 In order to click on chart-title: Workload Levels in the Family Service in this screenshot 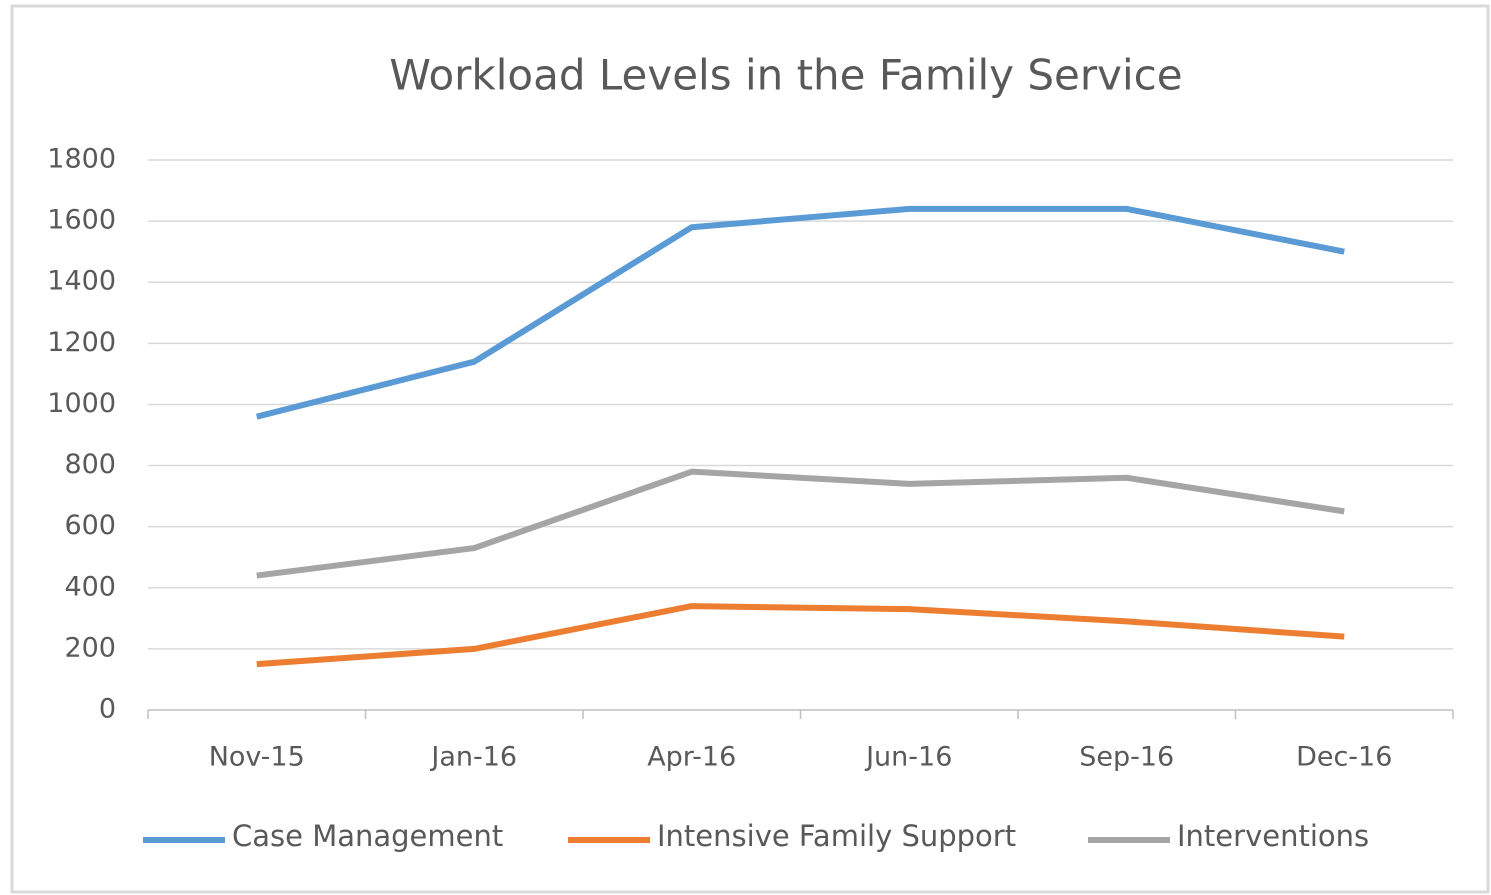, I will do `click(785, 75)`.